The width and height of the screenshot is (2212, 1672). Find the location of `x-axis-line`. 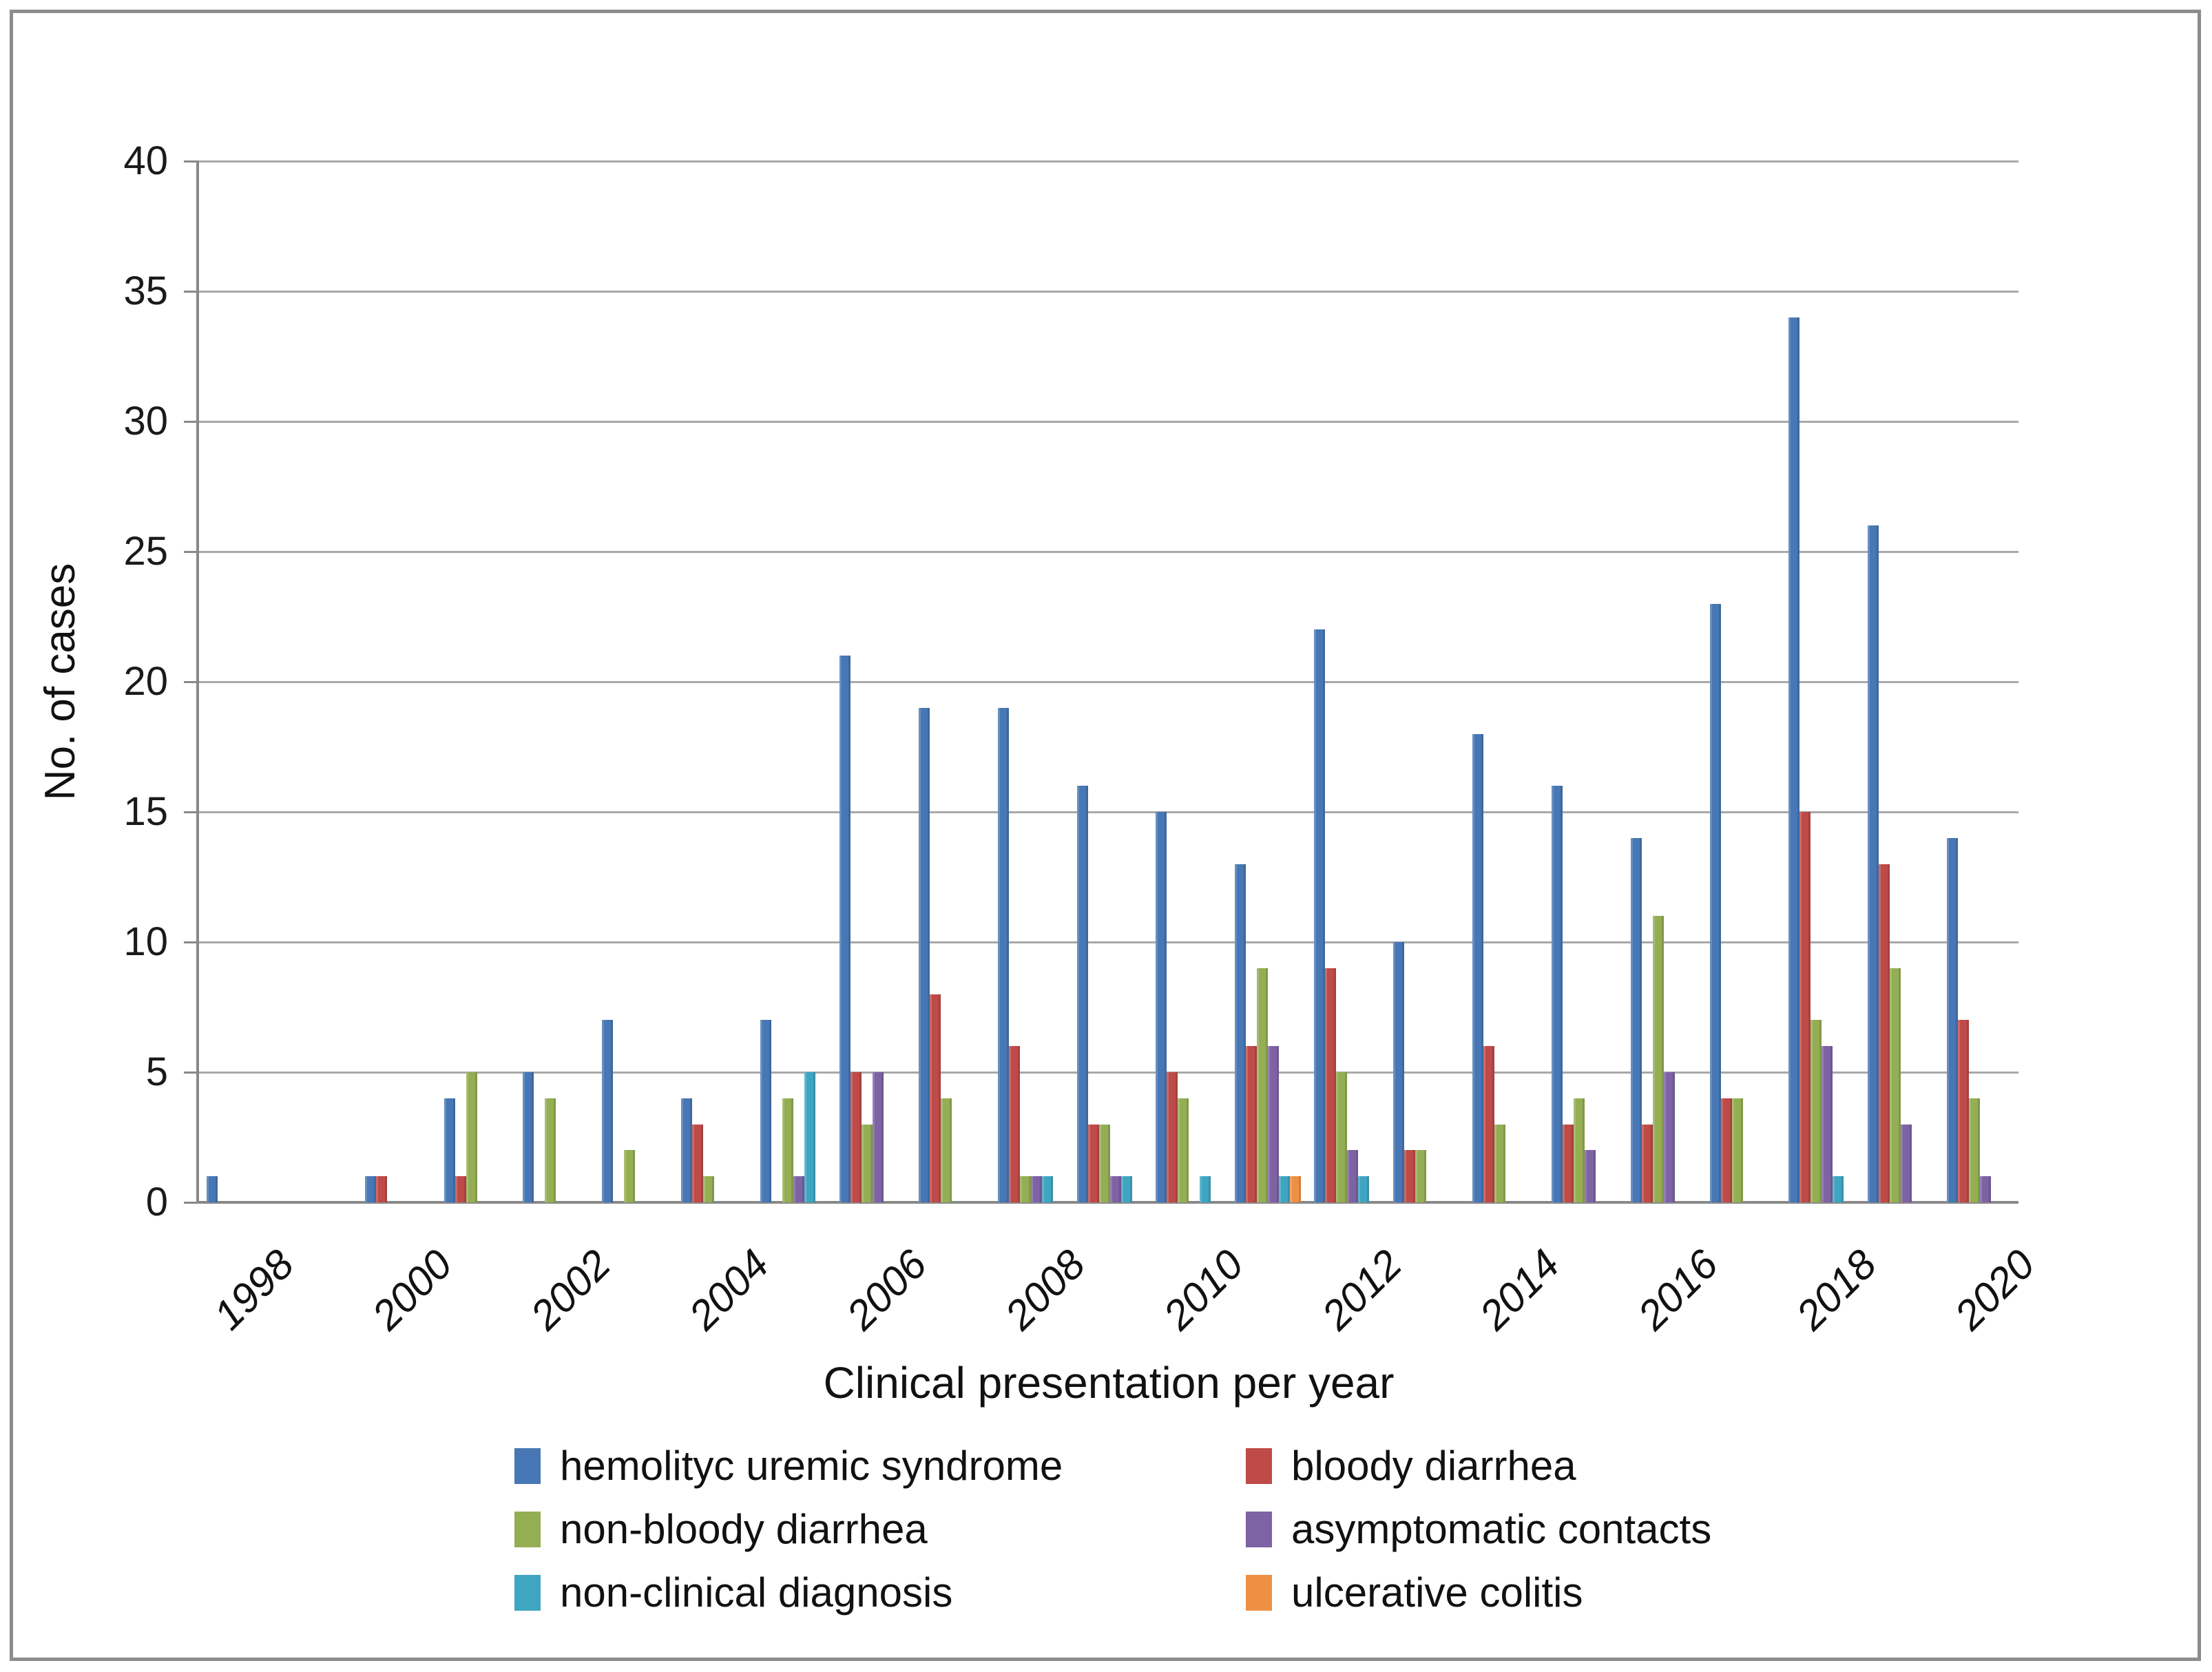

x-axis-line is located at coordinates (1108, 1202).